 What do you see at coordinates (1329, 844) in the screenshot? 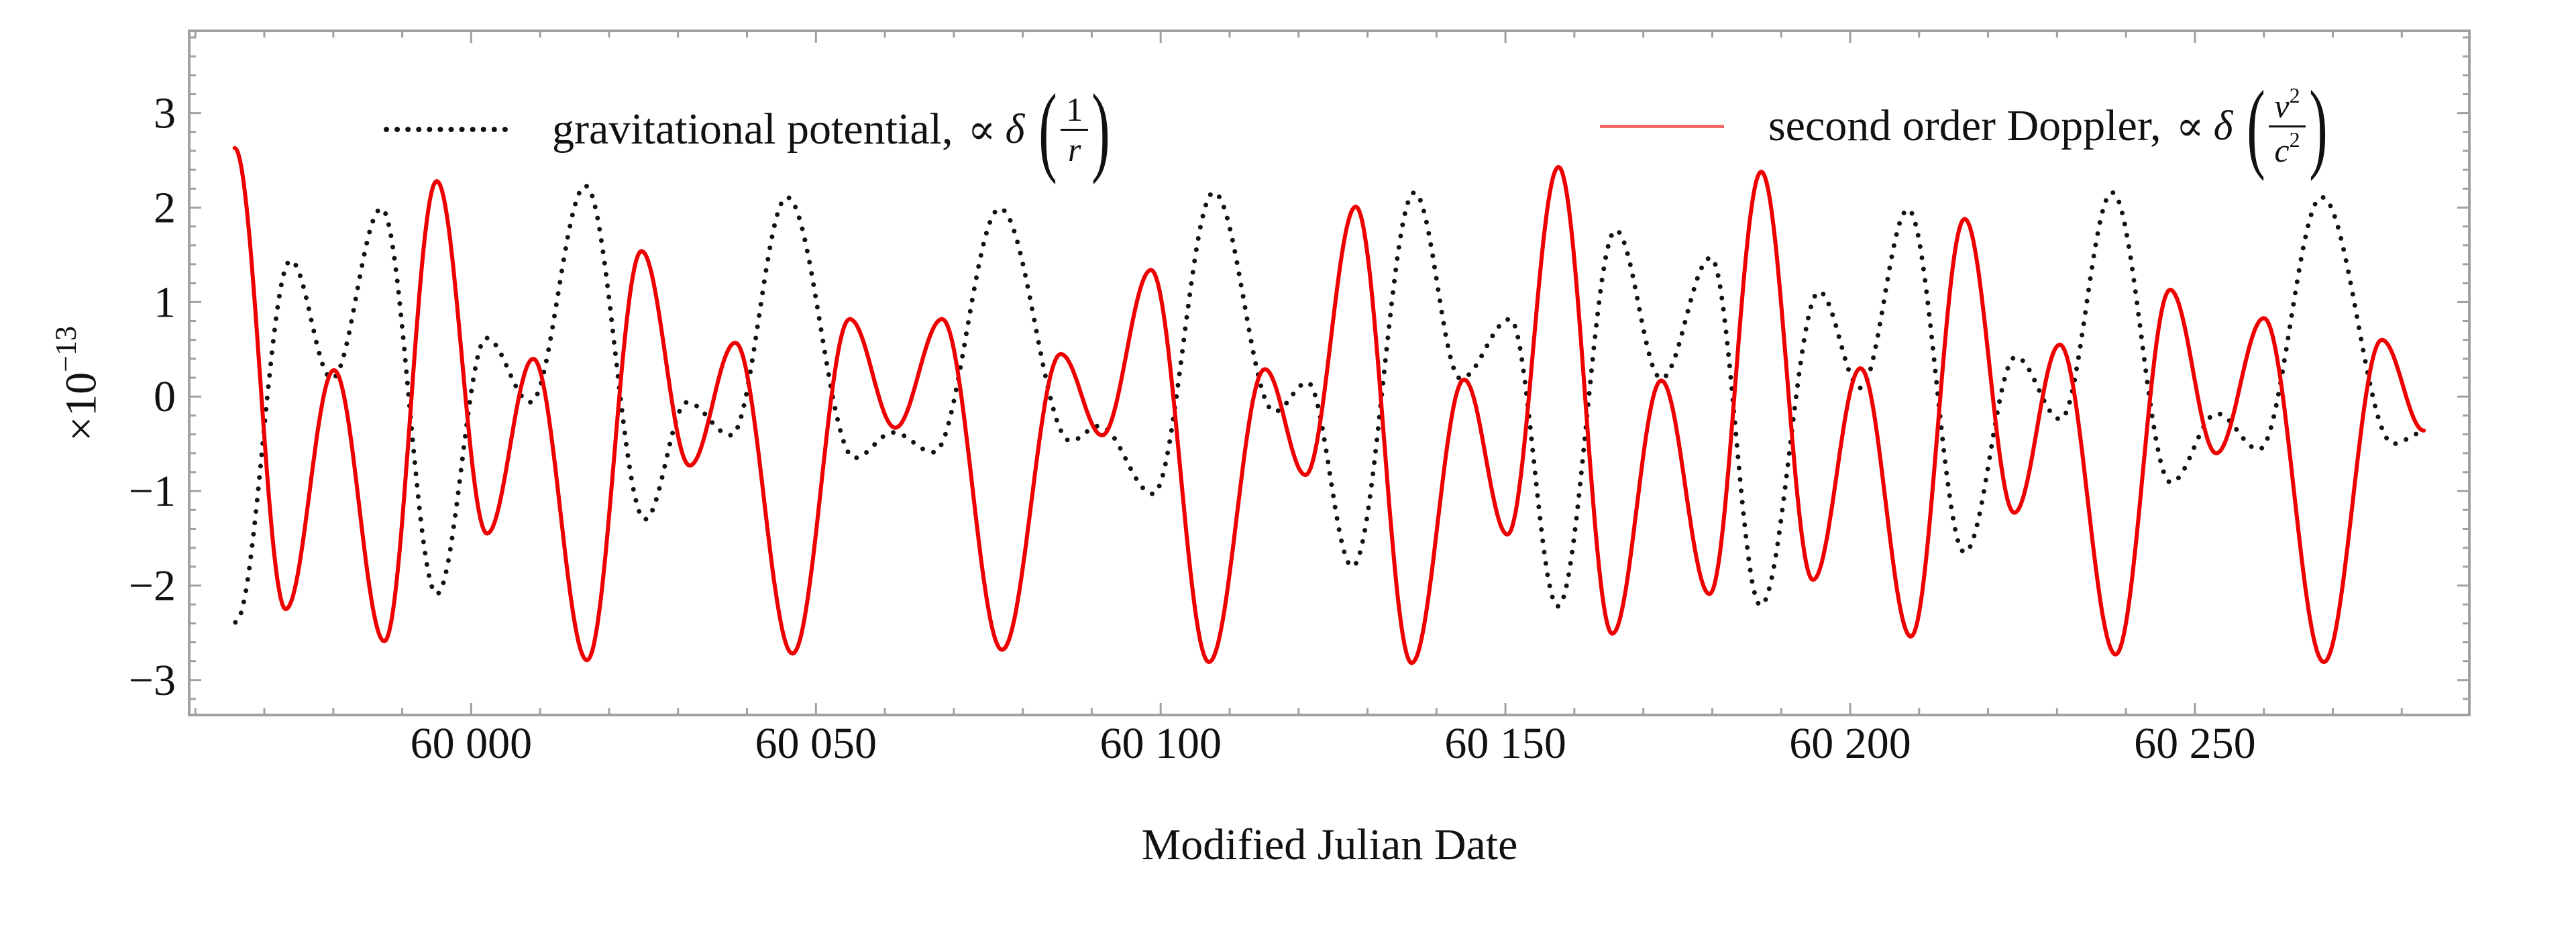
I see `x-axis-label: Modified Julian Date` at bounding box center [1329, 844].